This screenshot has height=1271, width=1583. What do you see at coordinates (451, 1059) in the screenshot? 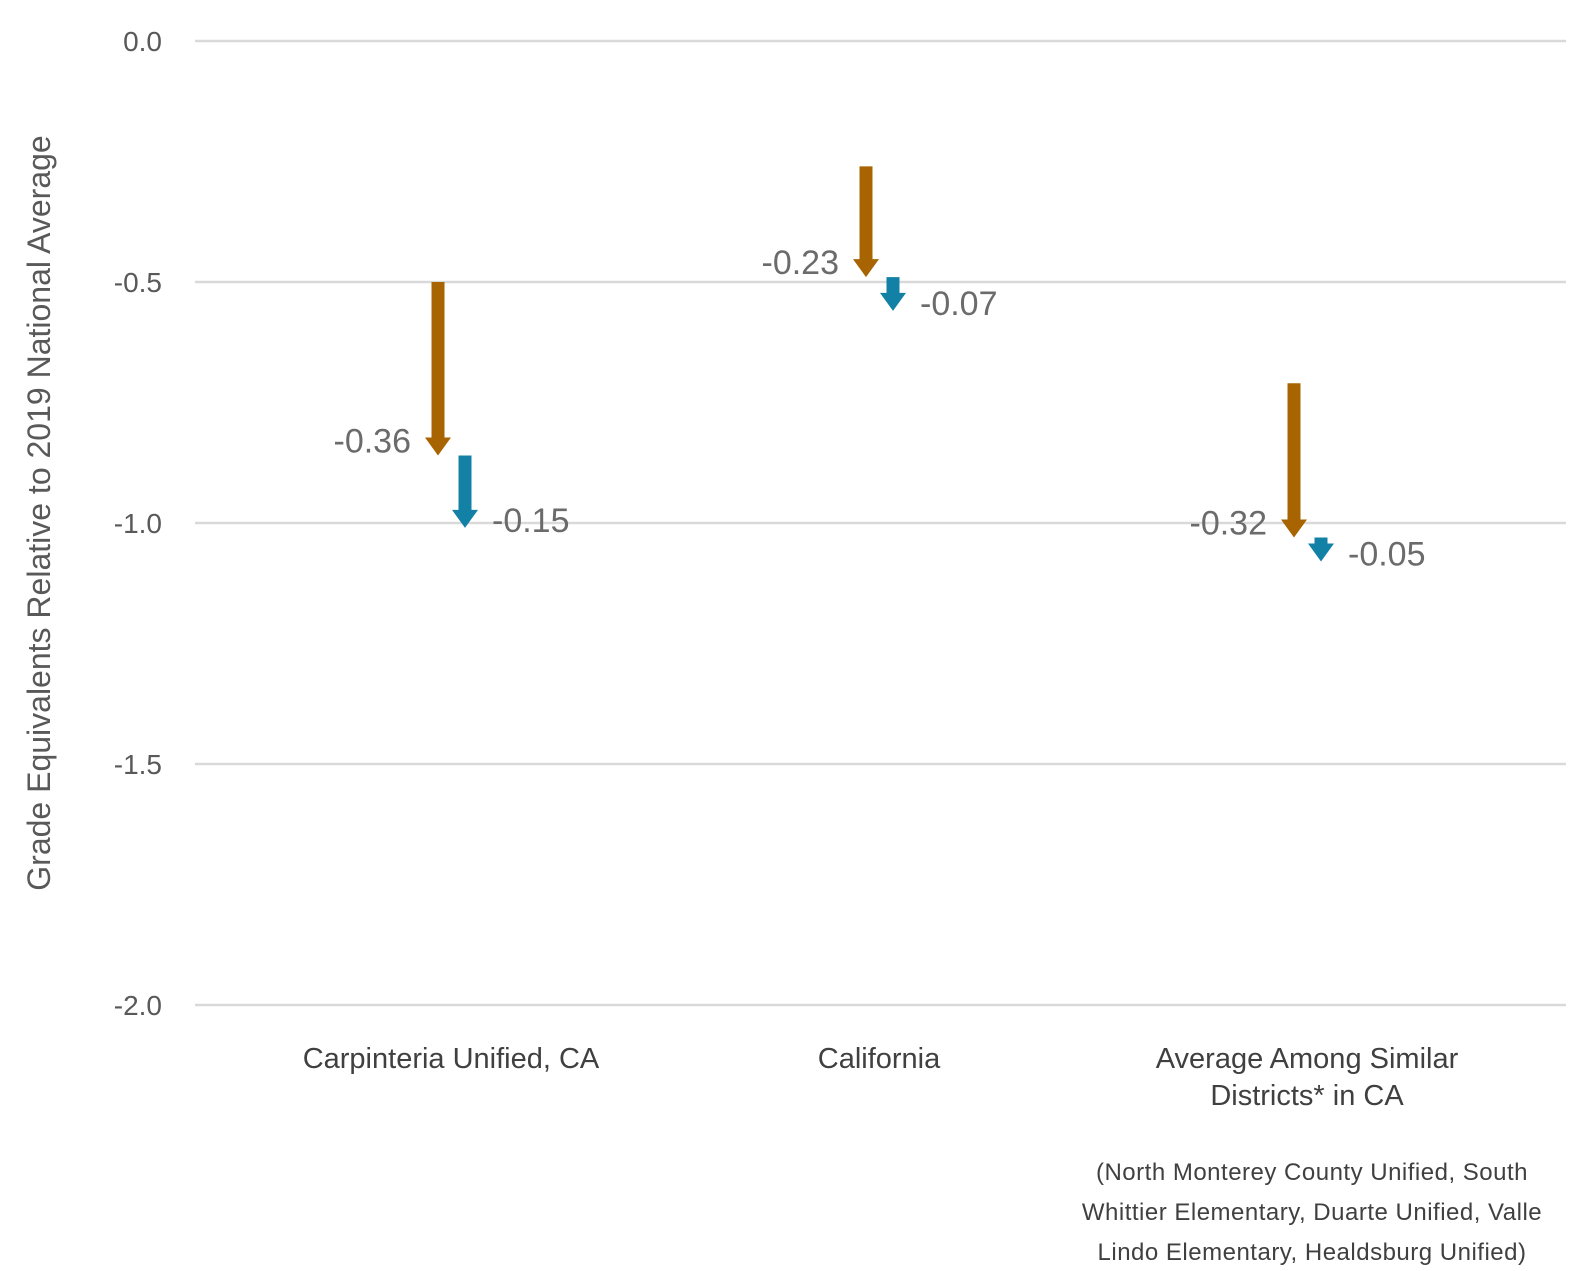
I see `category-label: Carpinteria Unified, CA` at bounding box center [451, 1059].